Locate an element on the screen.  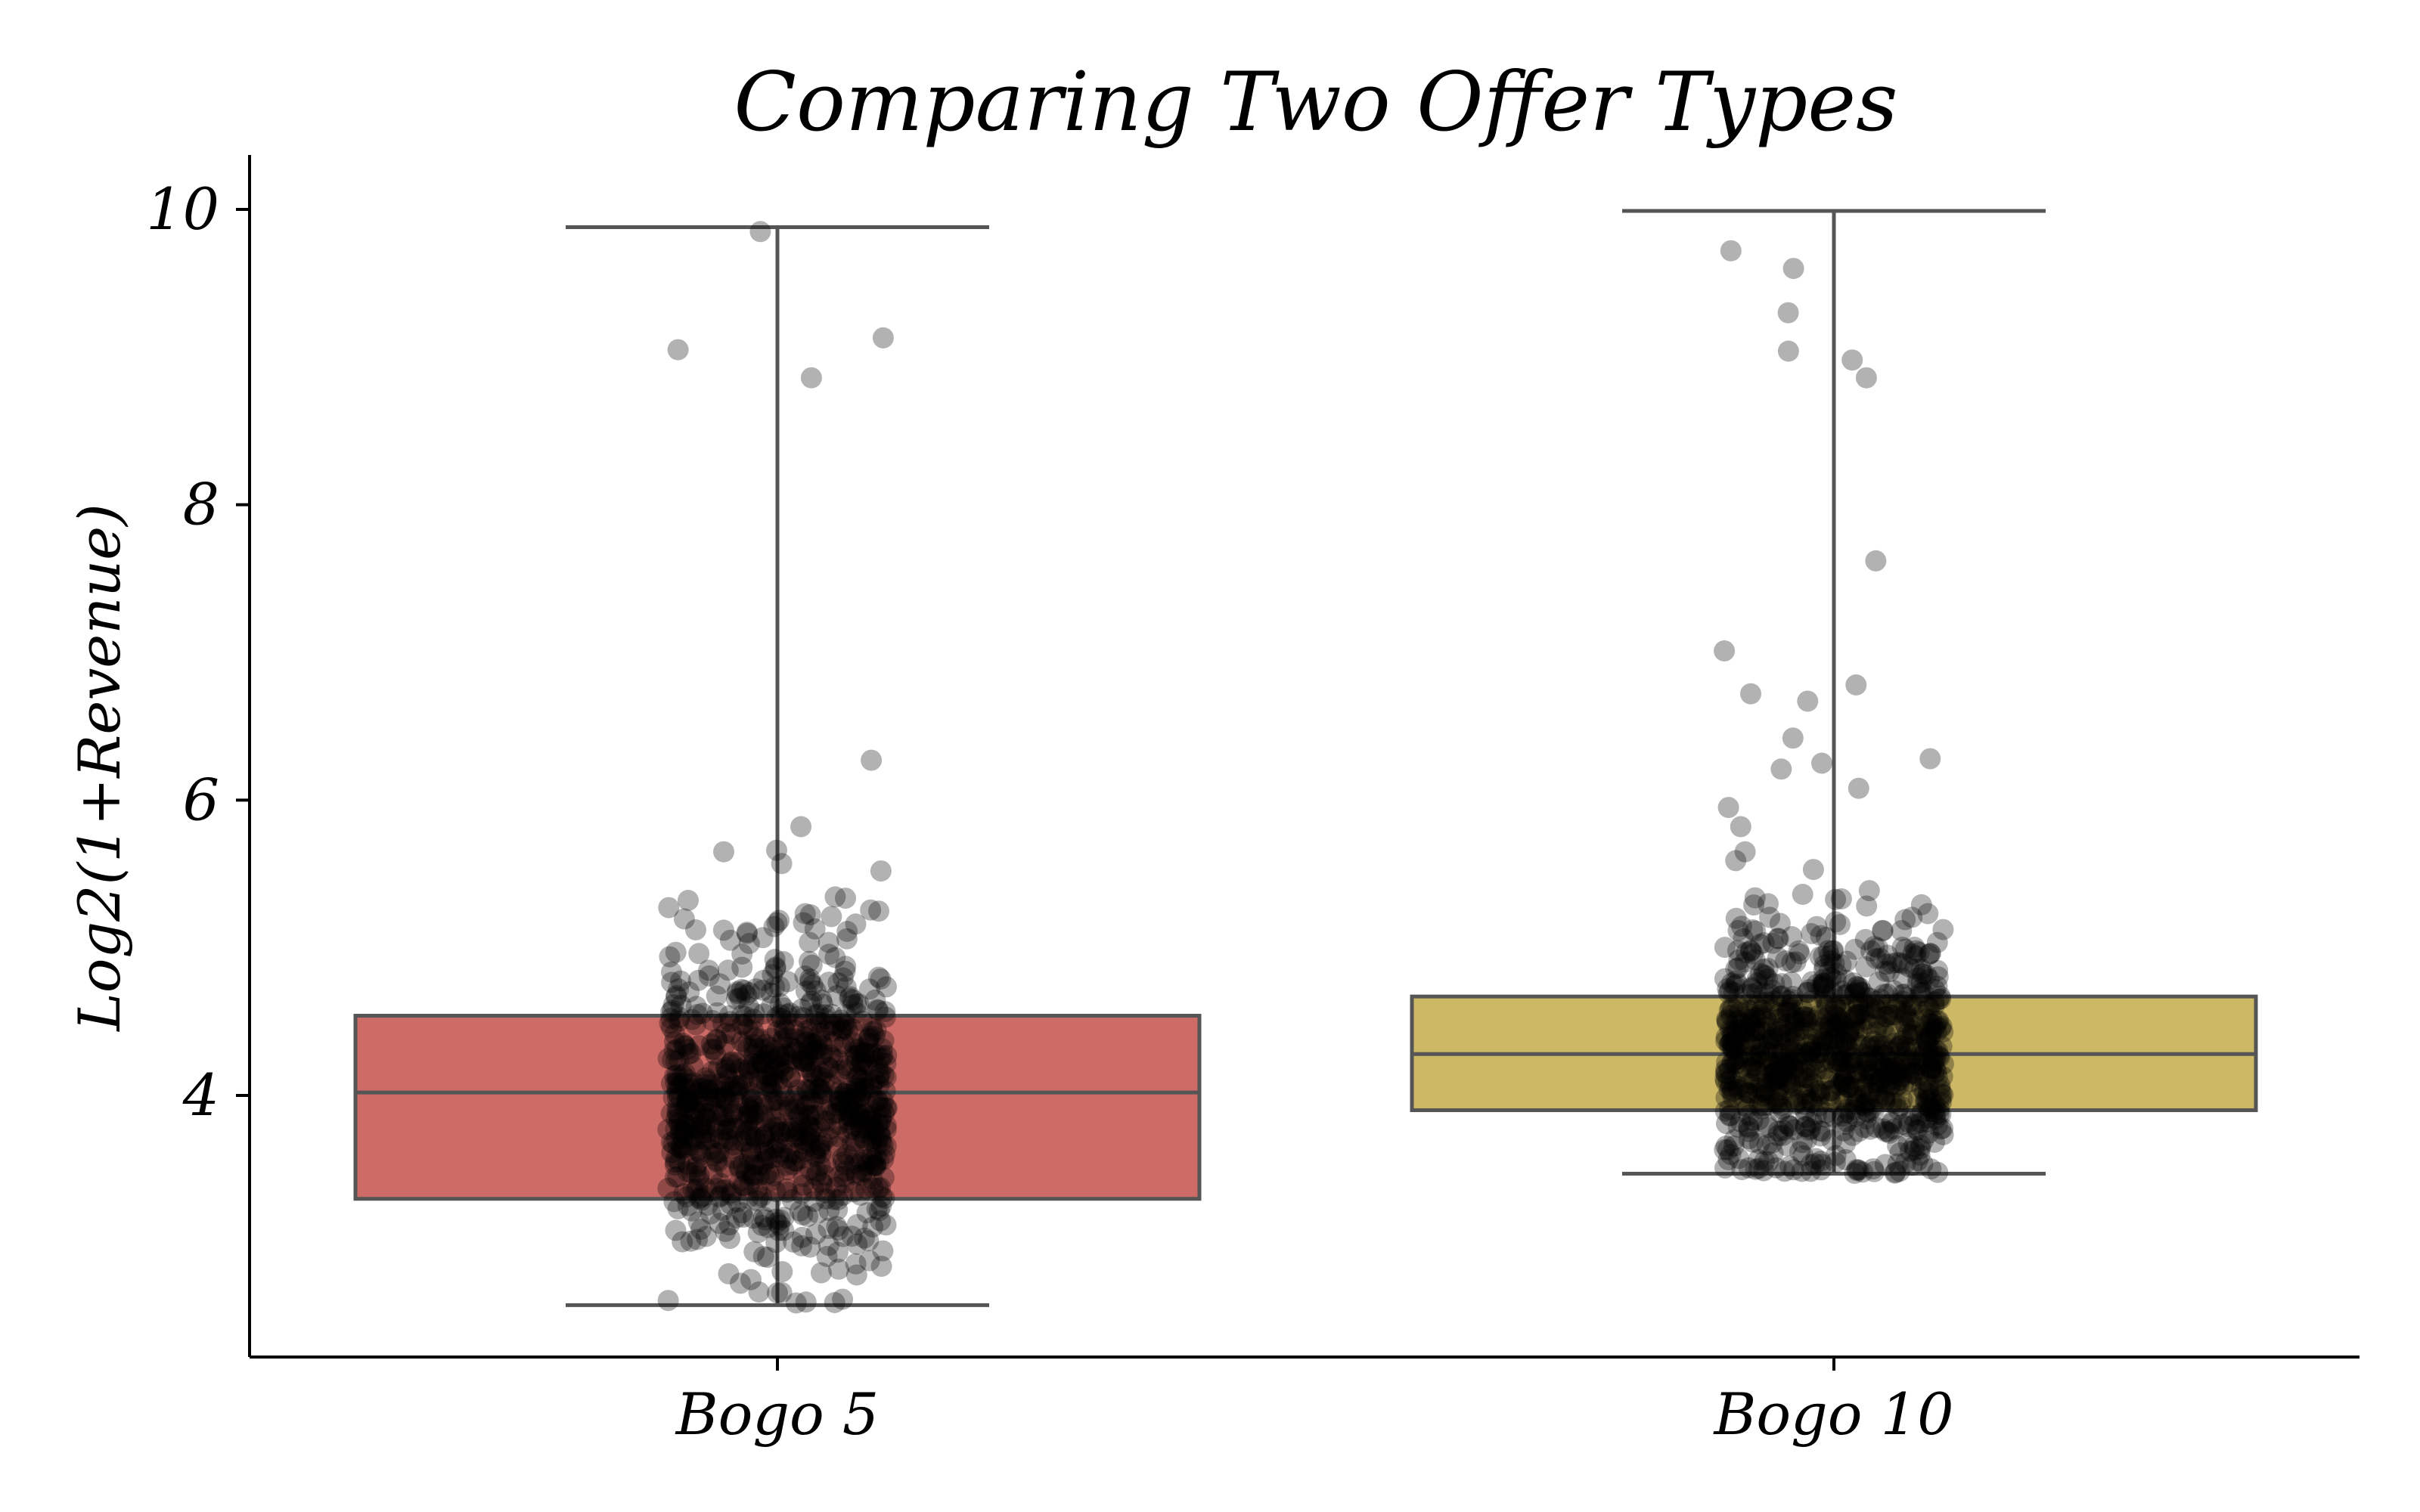
y-tick-label: 4 is located at coordinates (200, 1095).